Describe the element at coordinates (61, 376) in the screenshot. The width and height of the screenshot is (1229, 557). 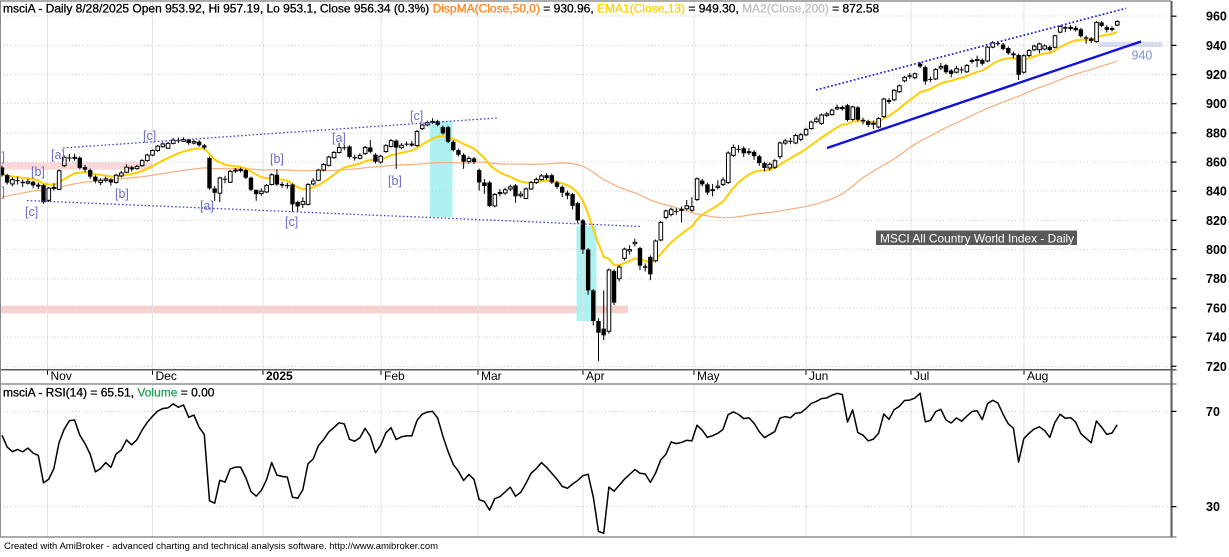
I see `svg-text: Nov` at that location.